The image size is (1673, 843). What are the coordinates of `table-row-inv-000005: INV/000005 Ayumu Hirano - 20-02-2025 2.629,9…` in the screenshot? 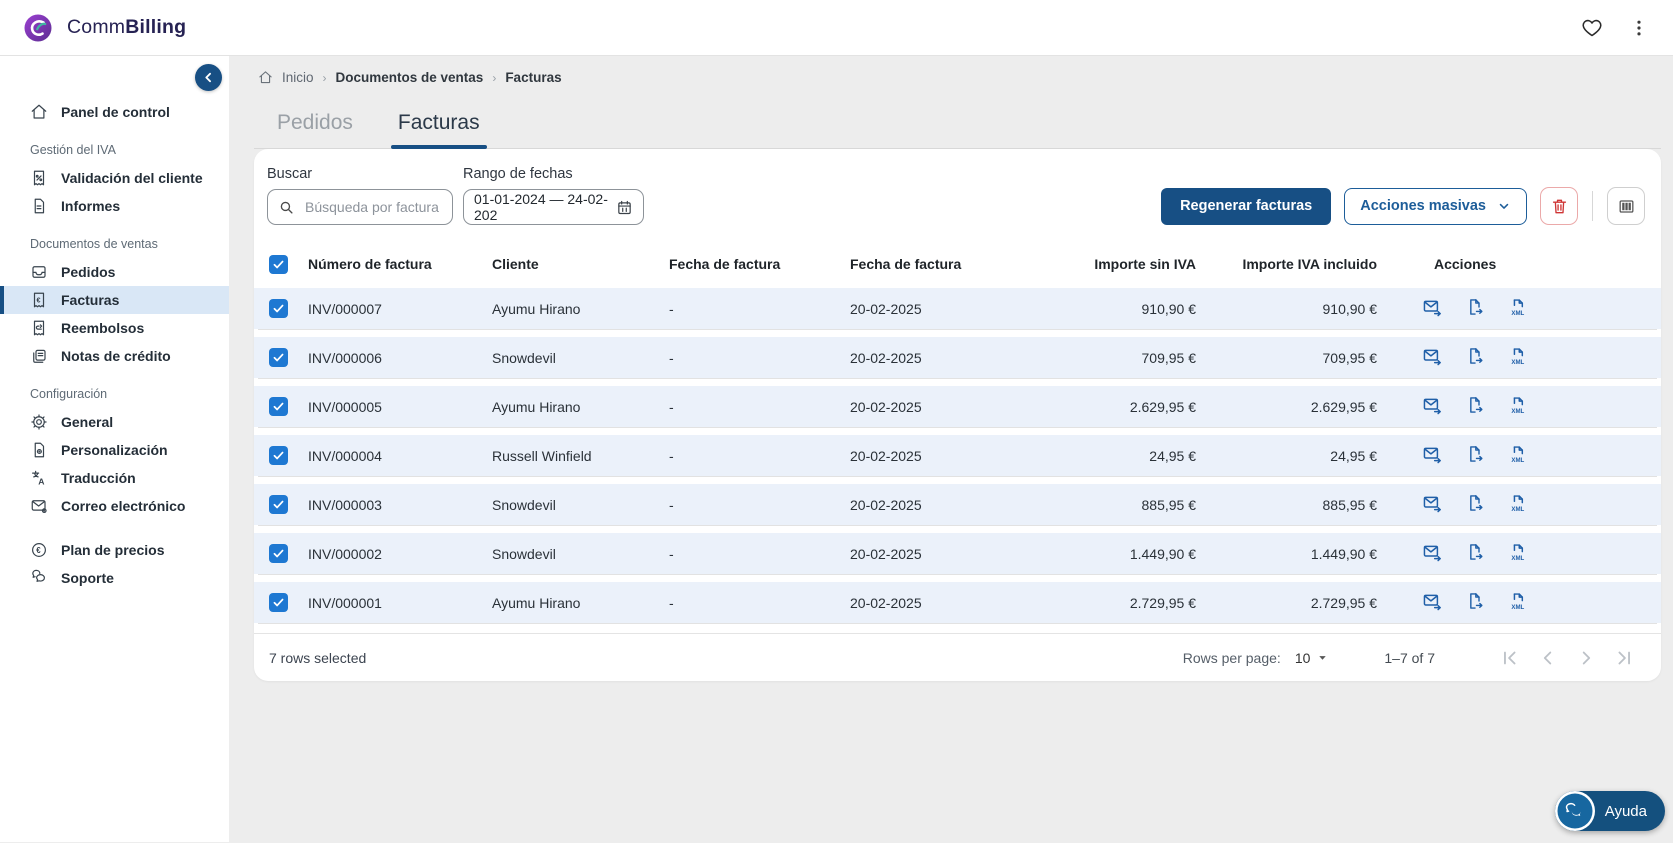 It's located at (957, 406).